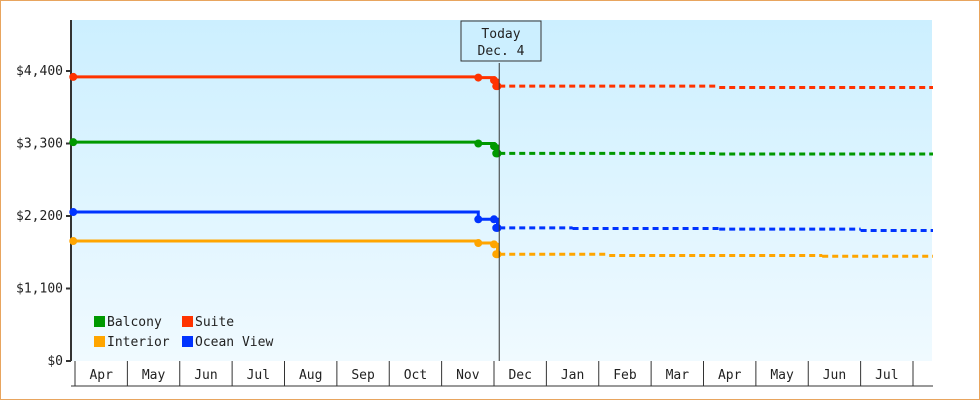 The width and height of the screenshot is (980, 400). What do you see at coordinates (55, 361) in the screenshot?
I see `y-tick-label: $0` at bounding box center [55, 361].